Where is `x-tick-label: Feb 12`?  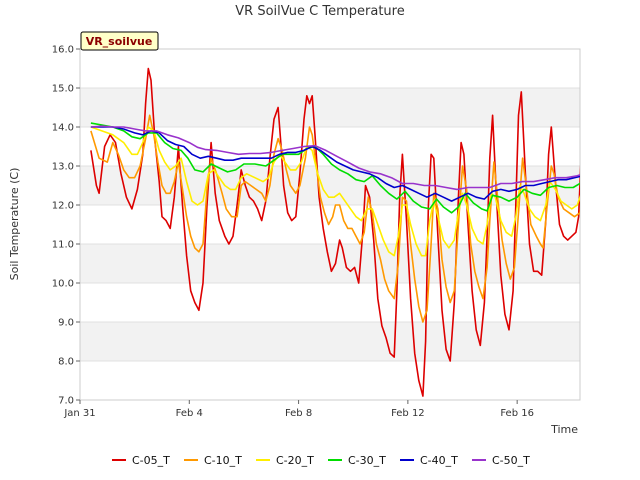
x-tick-label: Feb 12 is located at coordinates (408, 413).